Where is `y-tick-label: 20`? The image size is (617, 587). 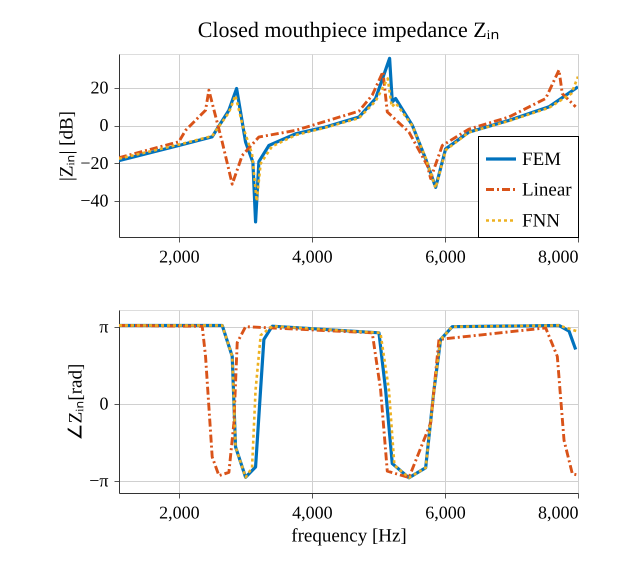 y-tick-label: 20 is located at coordinates (99, 87).